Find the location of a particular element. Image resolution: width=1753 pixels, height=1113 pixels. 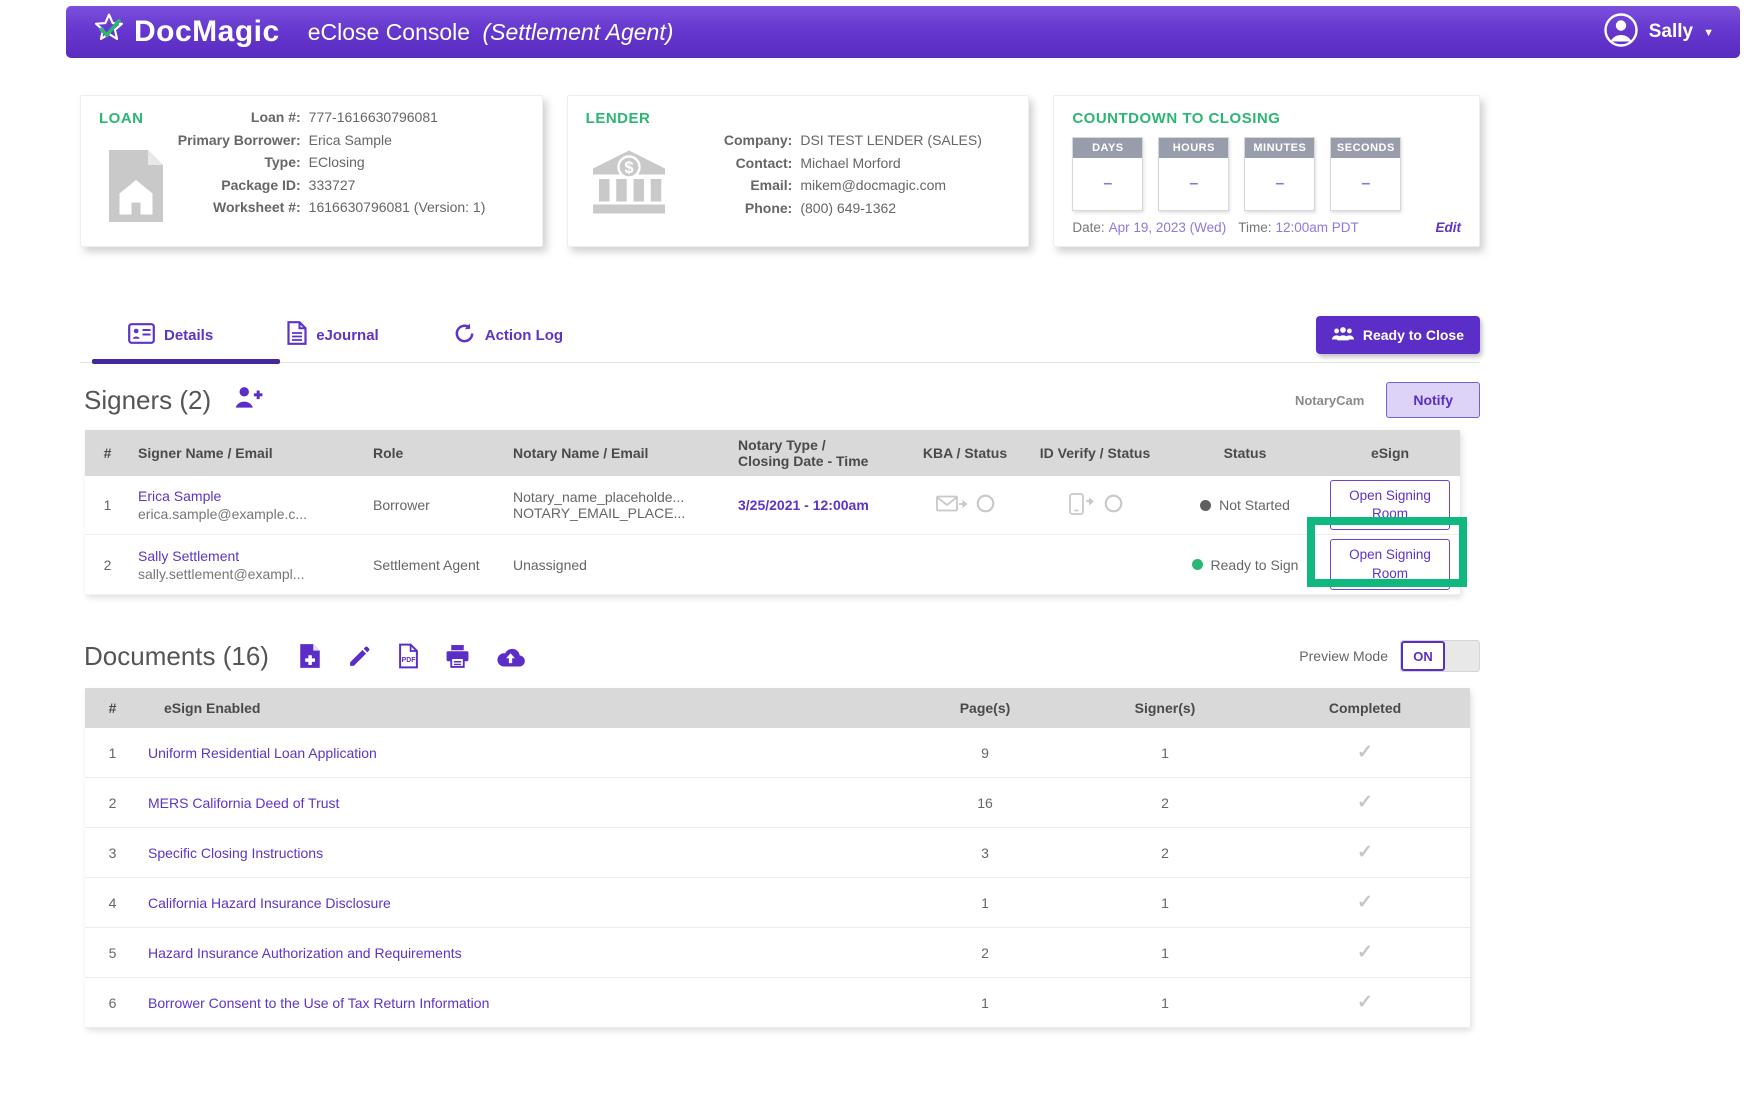

cloud-upload-icon is located at coordinates (510, 656).